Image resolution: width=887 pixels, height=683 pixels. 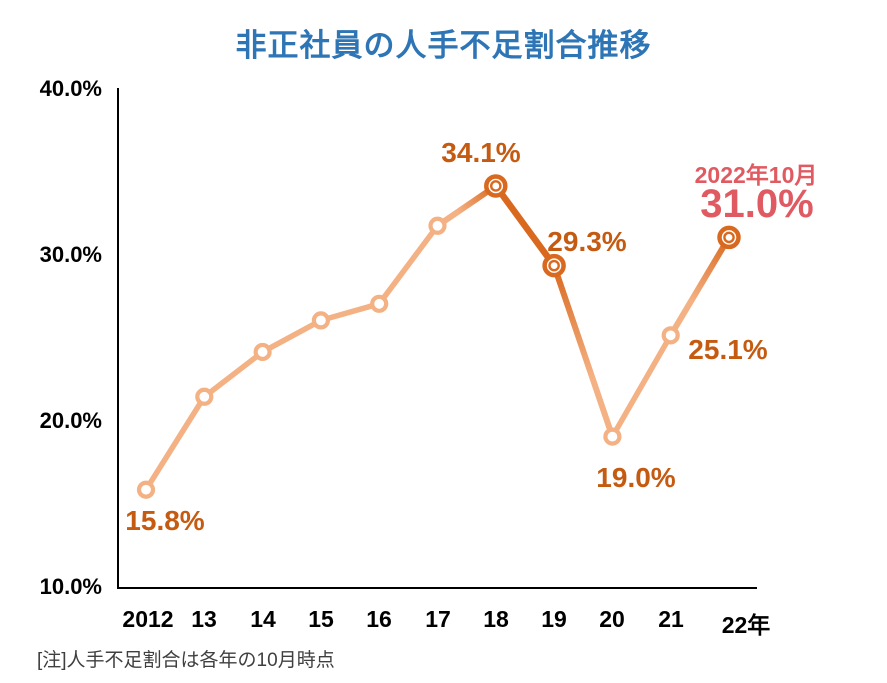 What do you see at coordinates (291, 336) in the screenshot?
I see `line-segment-2014-2015` at bounding box center [291, 336].